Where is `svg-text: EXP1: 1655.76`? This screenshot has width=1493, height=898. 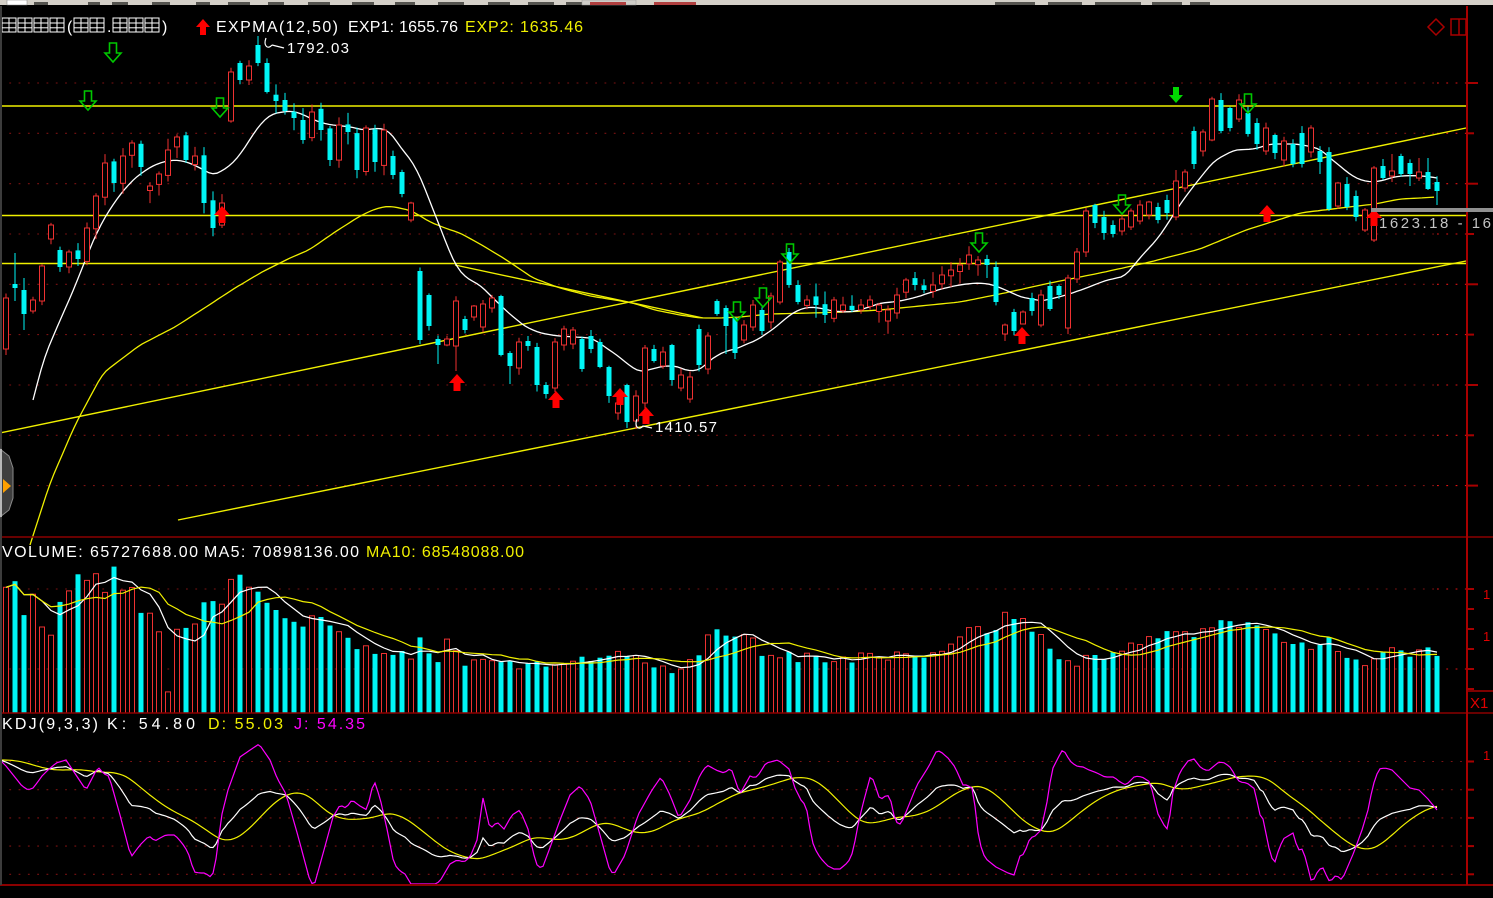 svg-text: EXP1: 1655.76 is located at coordinates (403, 27).